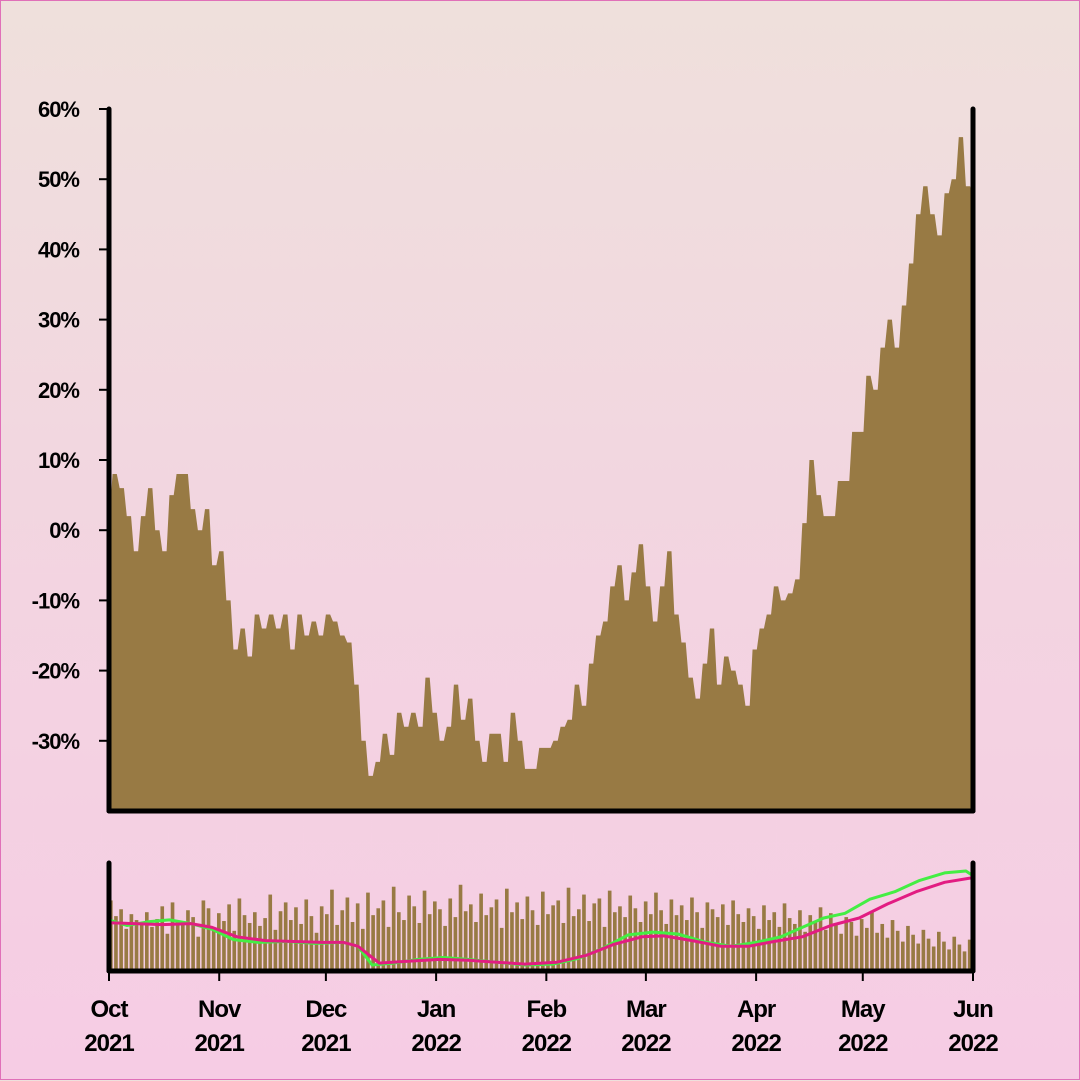 The height and width of the screenshot is (1081, 1080). I want to click on y-tick-label: -10%, so click(56, 600).